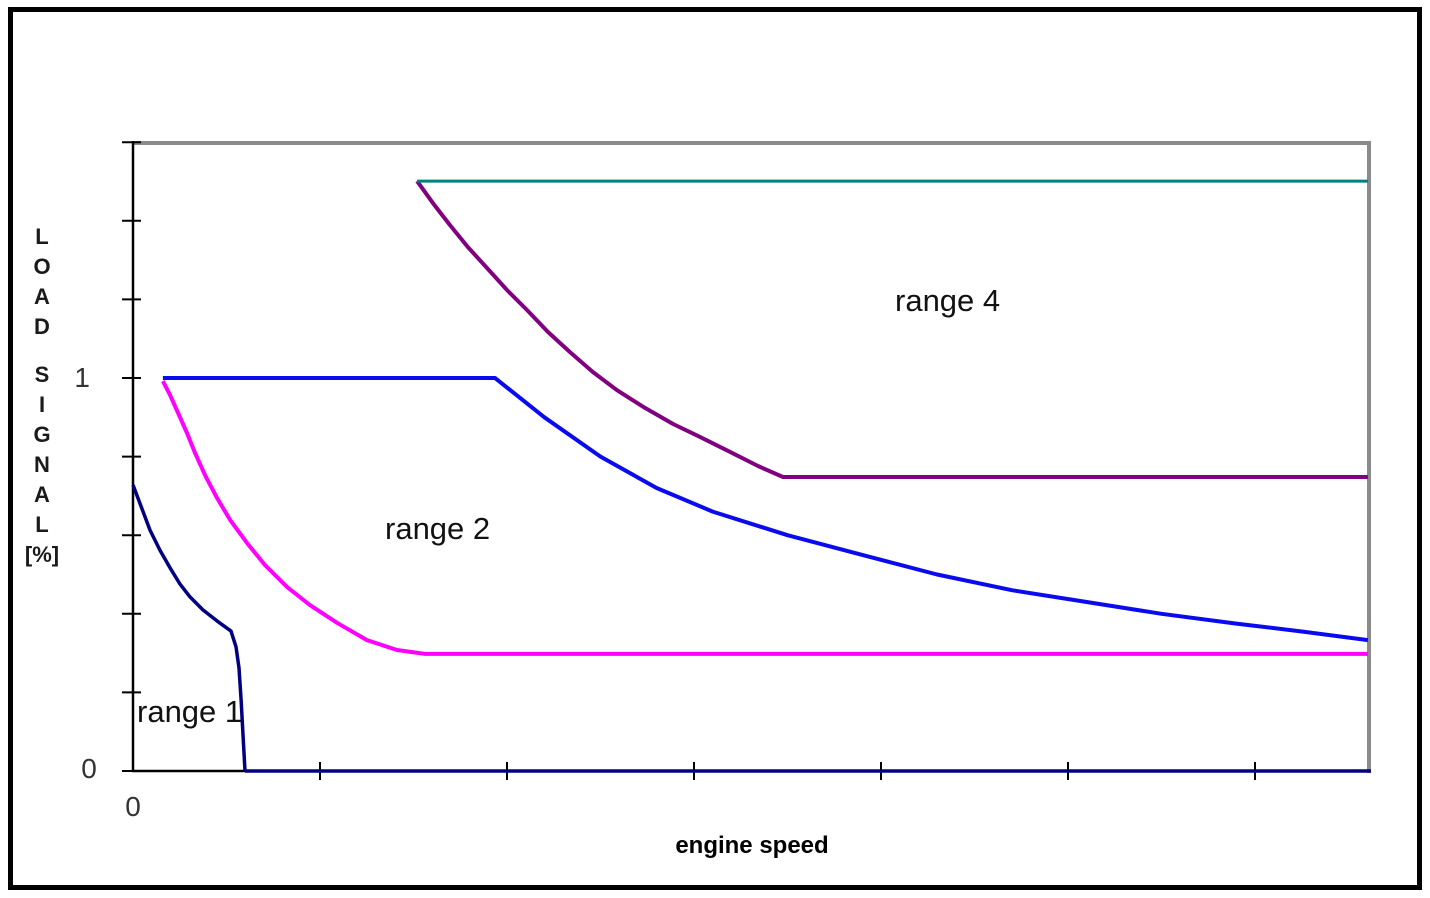  What do you see at coordinates (948, 300) in the screenshot?
I see `annotation-range-4: range 4` at bounding box center [948, 300].